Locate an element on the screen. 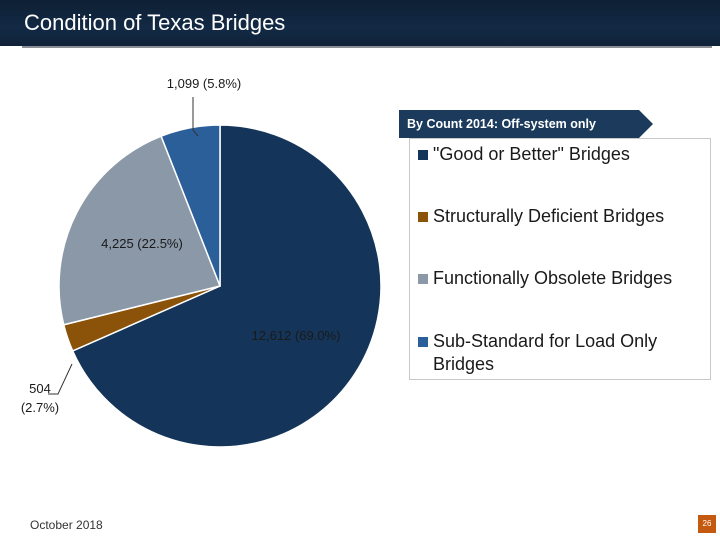  page-title: Condition of Texas Bridges is located at coordinates (155, 22).